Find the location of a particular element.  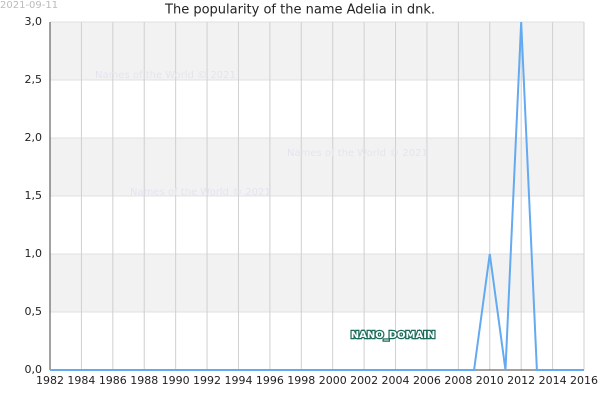

x-tick-label: 2004 is located at coordinates (396, 380).